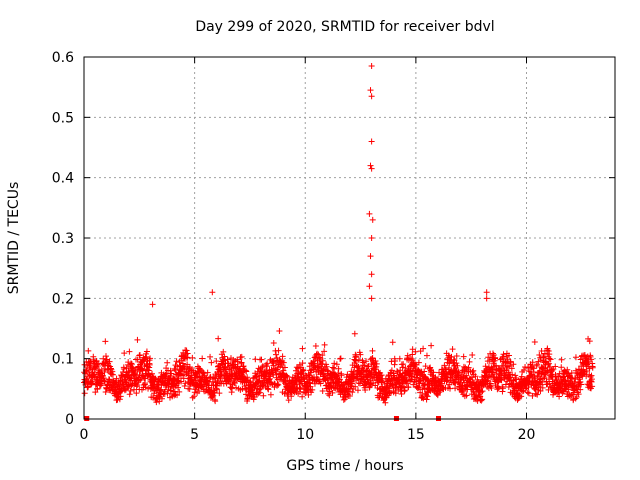  Describe the element at coordinates (194, 435) in the screenshot. I see `x-tick-label: 5` at that location.